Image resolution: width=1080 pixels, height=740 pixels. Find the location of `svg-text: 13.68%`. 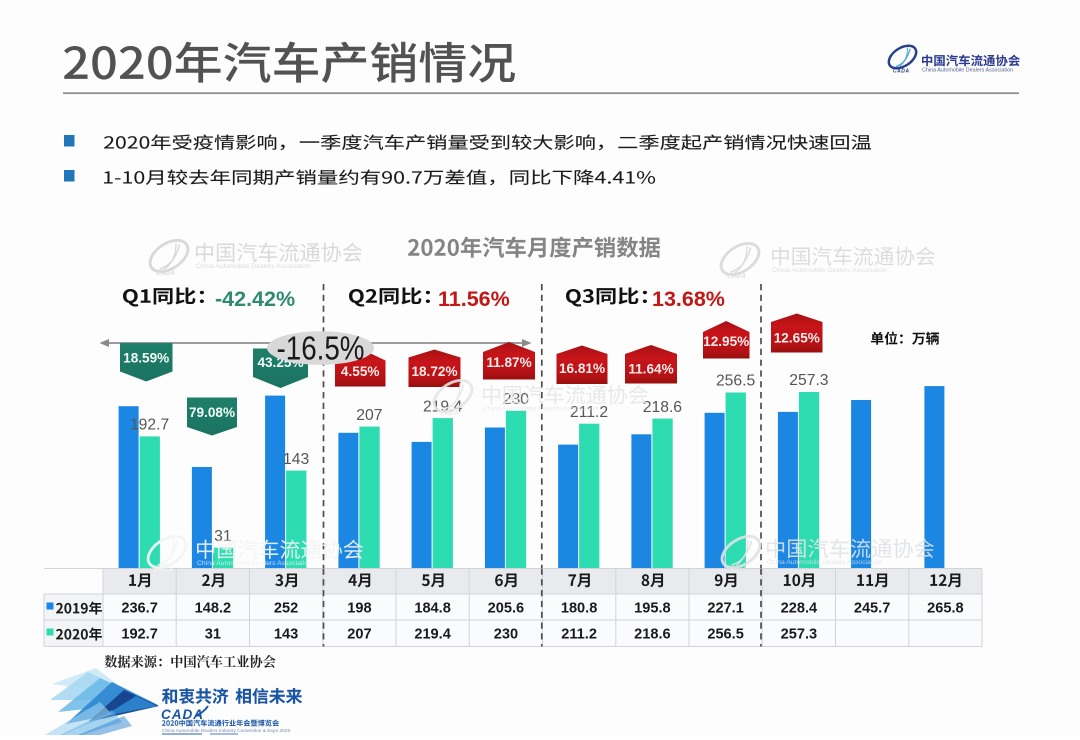

svg-text: 13.68% is located at coordinates (688, 299).